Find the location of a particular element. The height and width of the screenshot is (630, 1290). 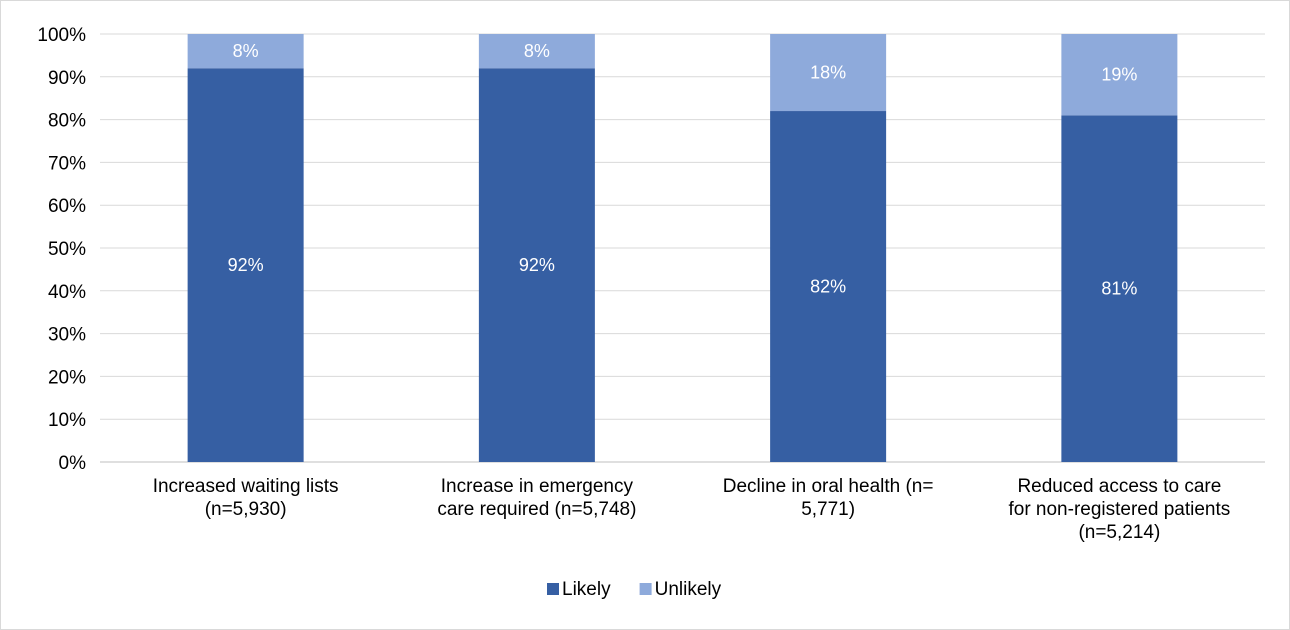

legend-label-likely: Likely is located at coordinates (586, 589).